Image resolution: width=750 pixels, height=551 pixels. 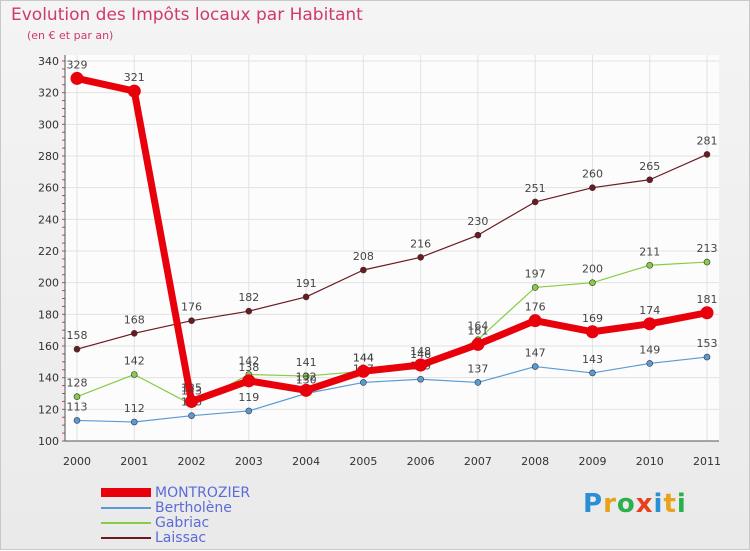 What do you see at coordinates (48, 219) in the screenshot?
I see `y-tick-label: 240` at bounding box center [48, 219].